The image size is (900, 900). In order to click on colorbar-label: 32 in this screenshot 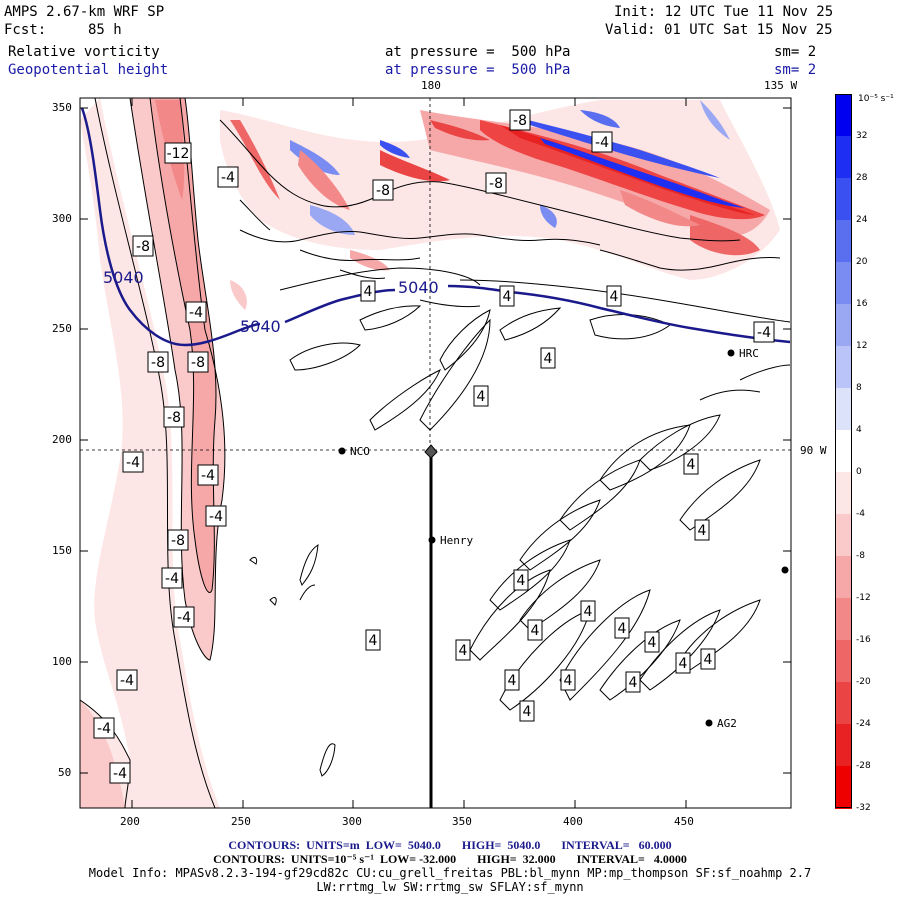, I will do `click(862, 136)`.